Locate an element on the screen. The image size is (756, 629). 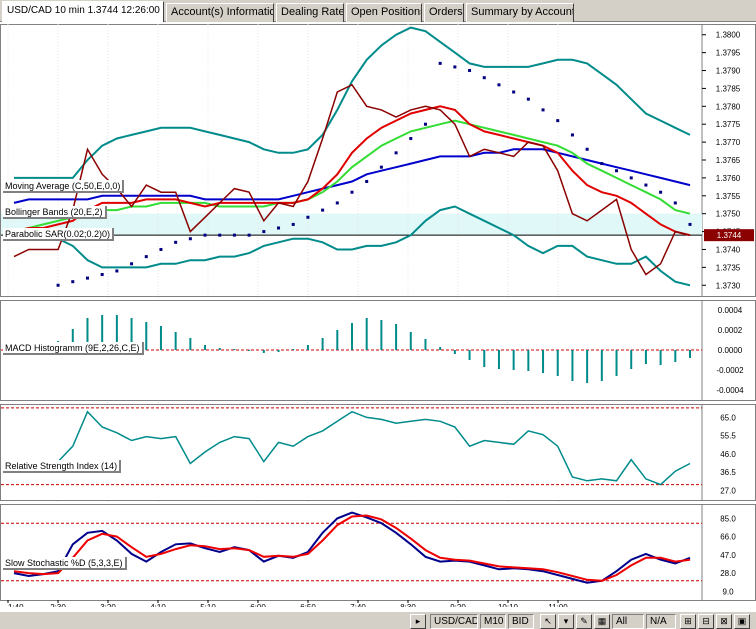
status-interval: M10 is located at coordinates (493, 621).